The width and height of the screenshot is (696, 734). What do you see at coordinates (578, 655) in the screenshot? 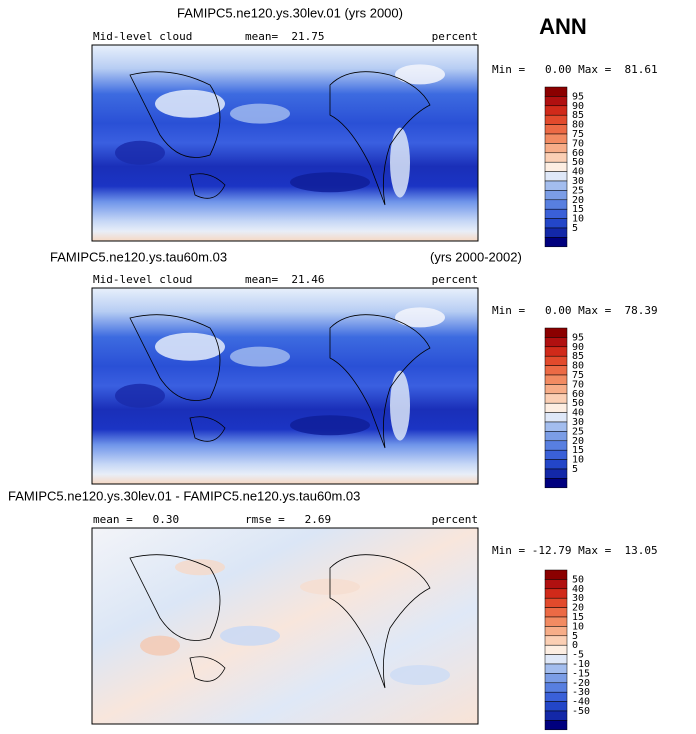
I see `colorbar-label: -5` at bounding box center [578, 655].